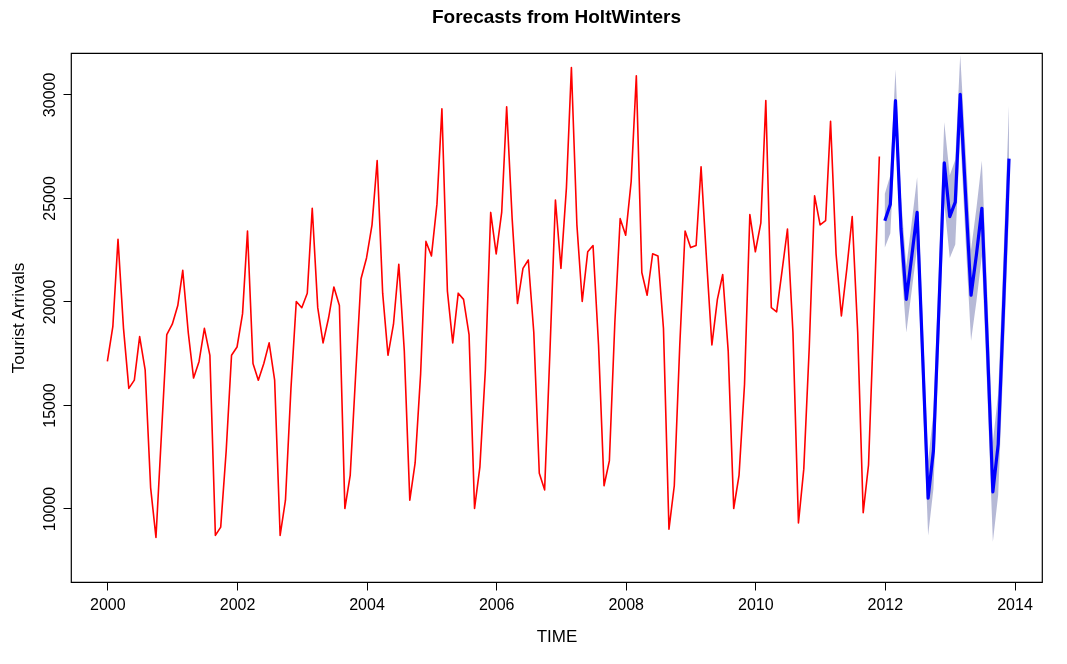 This screenshot has height=664, width=1067. Describe the element at coordinates (49, 405) in the screenshot. I see `y-tick-label: 15000` at that location.